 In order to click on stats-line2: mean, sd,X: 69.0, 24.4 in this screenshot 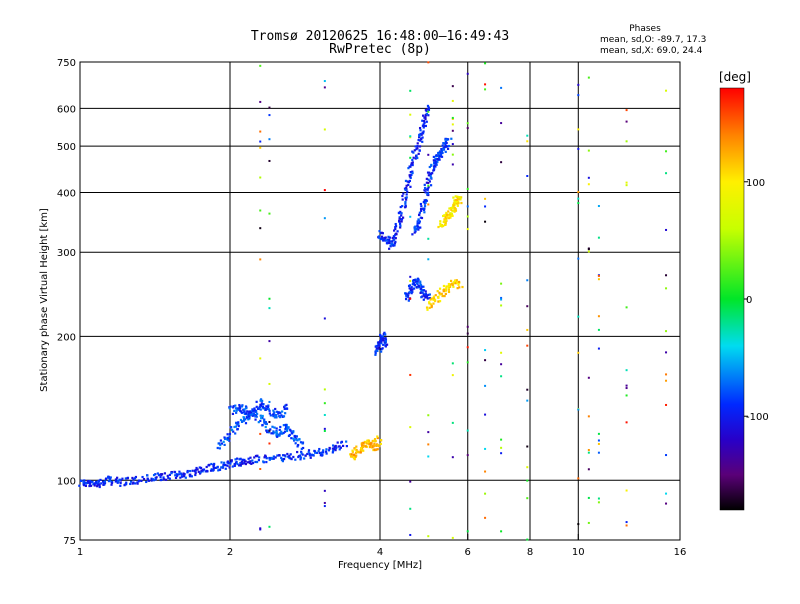, I will do `click(651, 51)`.